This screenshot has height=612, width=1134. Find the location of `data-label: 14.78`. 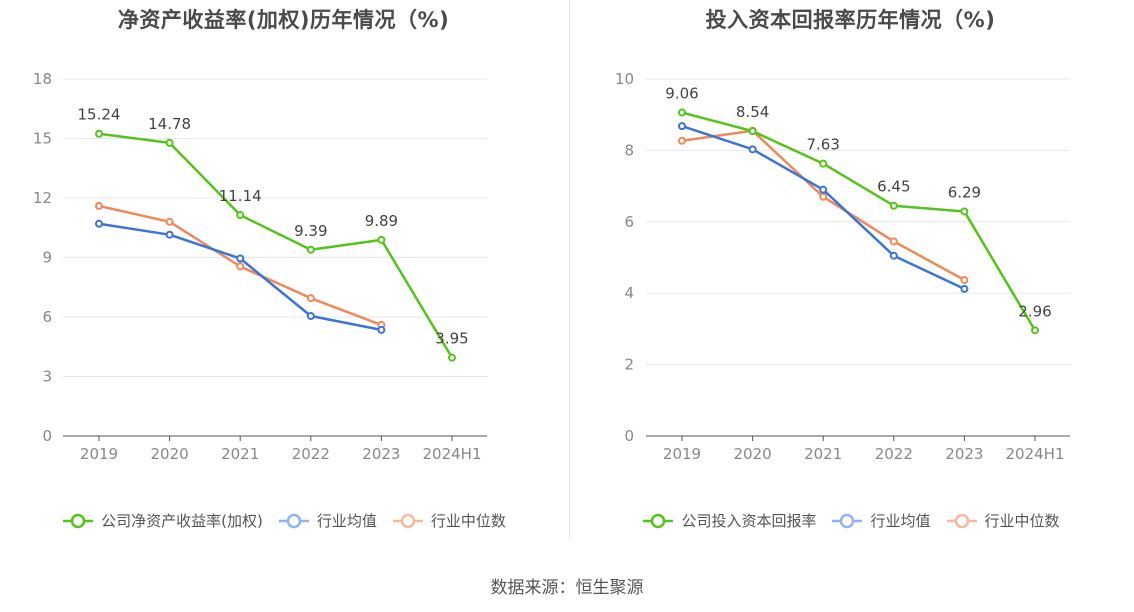

data-label: 14.78 is located at coordinates (169, 124).